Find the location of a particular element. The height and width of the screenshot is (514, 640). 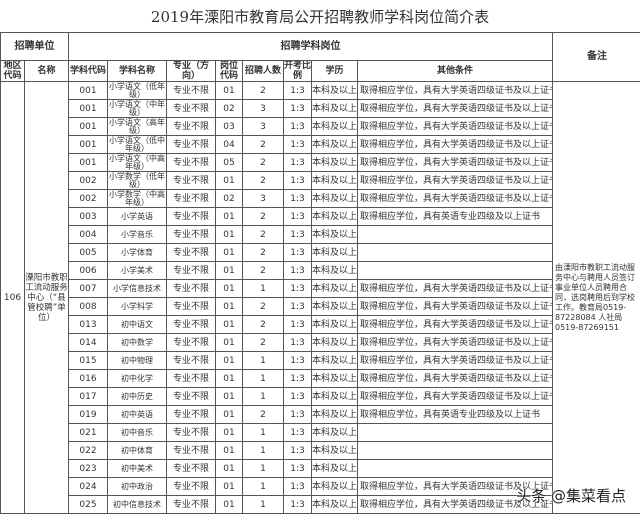

post-code: 04 is located at coordinates (229, 144).